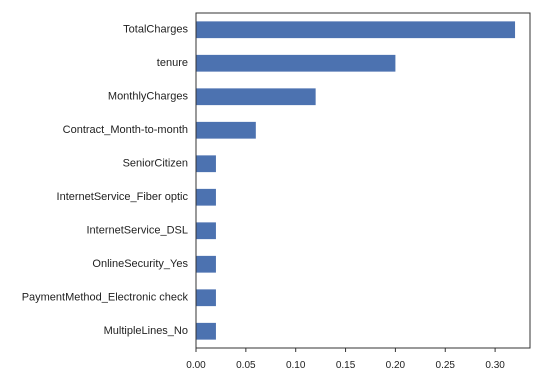 The image size is (538, 379). Describe the element at coordinates (396, 365) in the screenshot. I see `x-tick-label: 0.20` at that location.